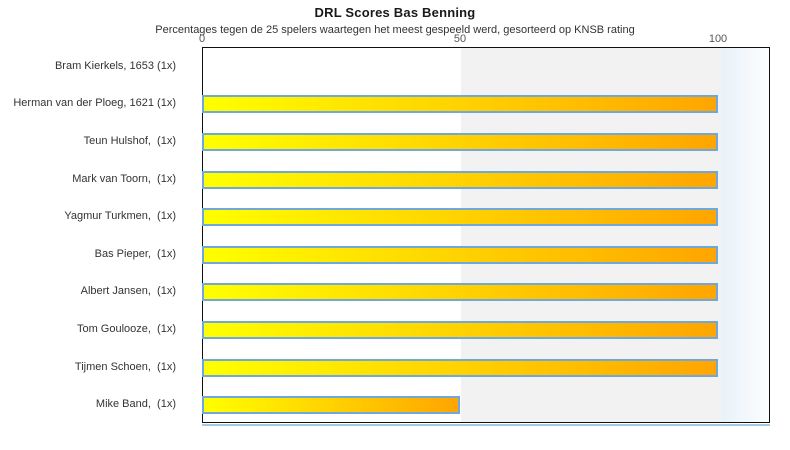 The width and height of the screenshot is (790, 450). Describe the element at coordinates (135, 404) in the screenshot. I see `y-axis-label: Mike Band, (1x)` at that location.